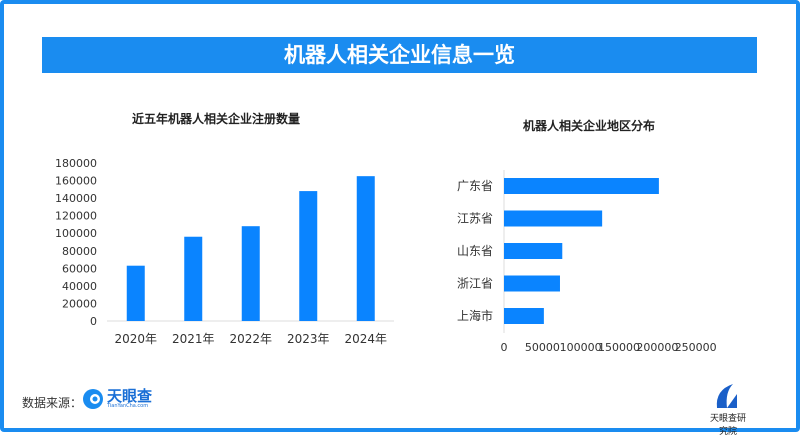 The image size is (800, 437). I want to click on y-tick-label: 160000, so click(76, 181).